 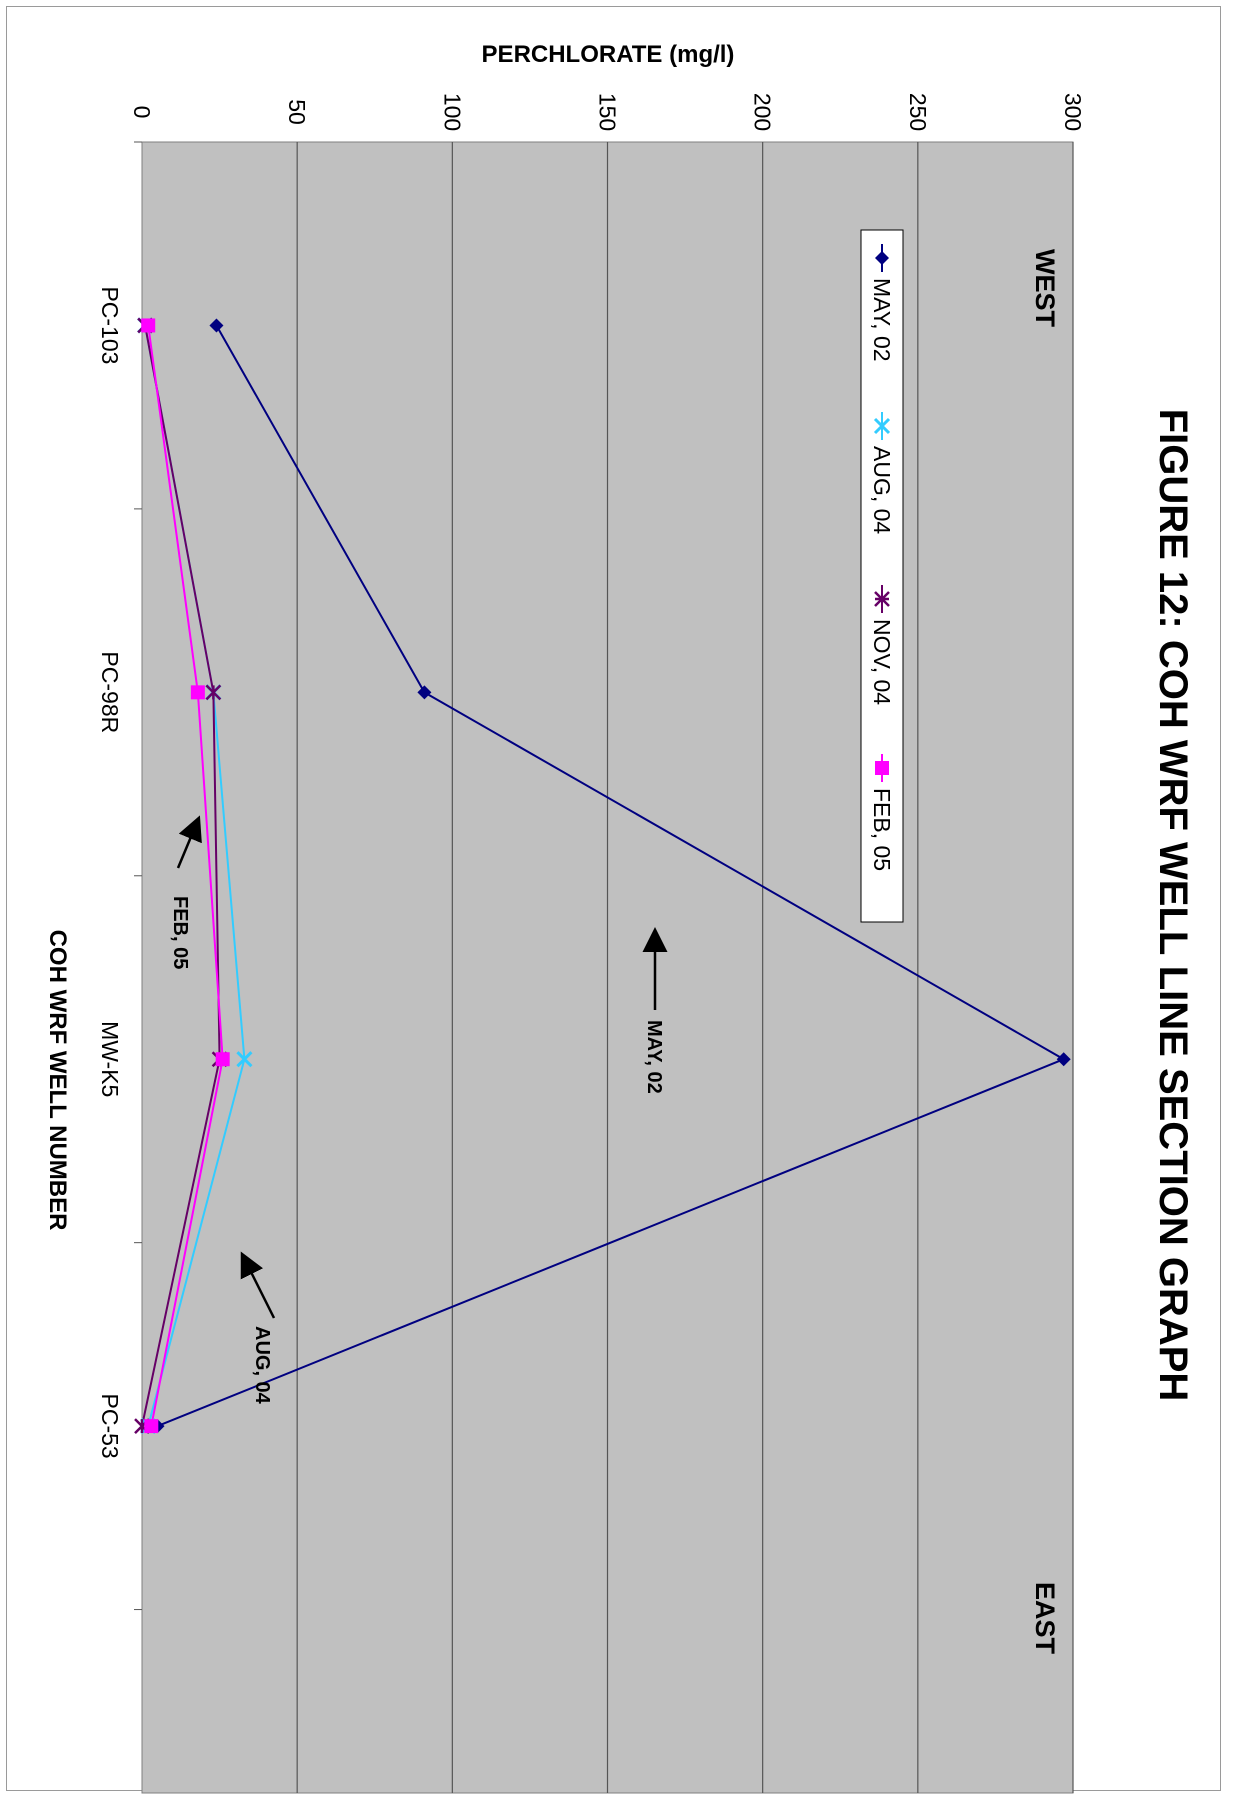 What do you see at coordinates (608, 54) in the screenshot?
I see `y-axis-title: PERCHLORATE (mg/l)` at bounding box center [608, 54].